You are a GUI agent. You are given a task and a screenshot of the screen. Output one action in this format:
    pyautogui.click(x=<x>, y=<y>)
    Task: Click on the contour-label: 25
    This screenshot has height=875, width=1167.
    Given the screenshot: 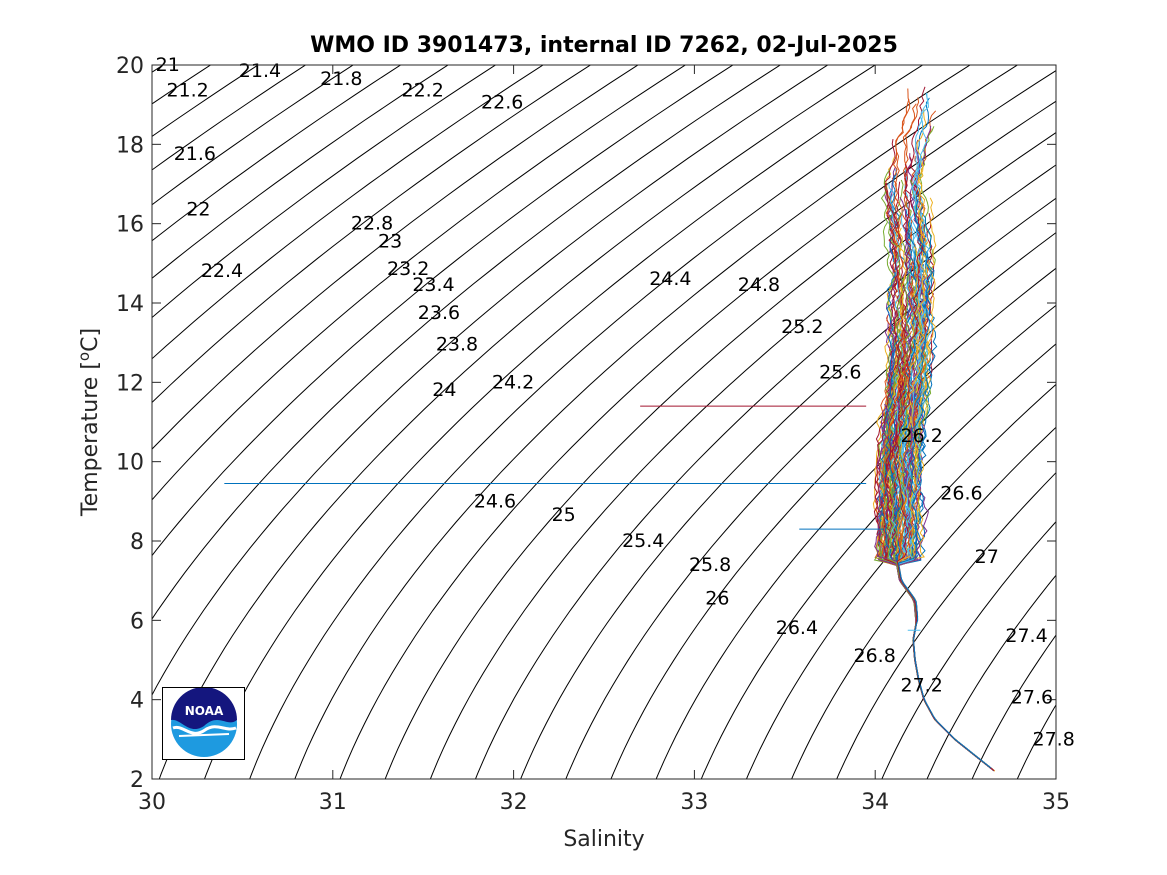 What is the action you would take?
    pyautogui.click(x=564, y=515)
    